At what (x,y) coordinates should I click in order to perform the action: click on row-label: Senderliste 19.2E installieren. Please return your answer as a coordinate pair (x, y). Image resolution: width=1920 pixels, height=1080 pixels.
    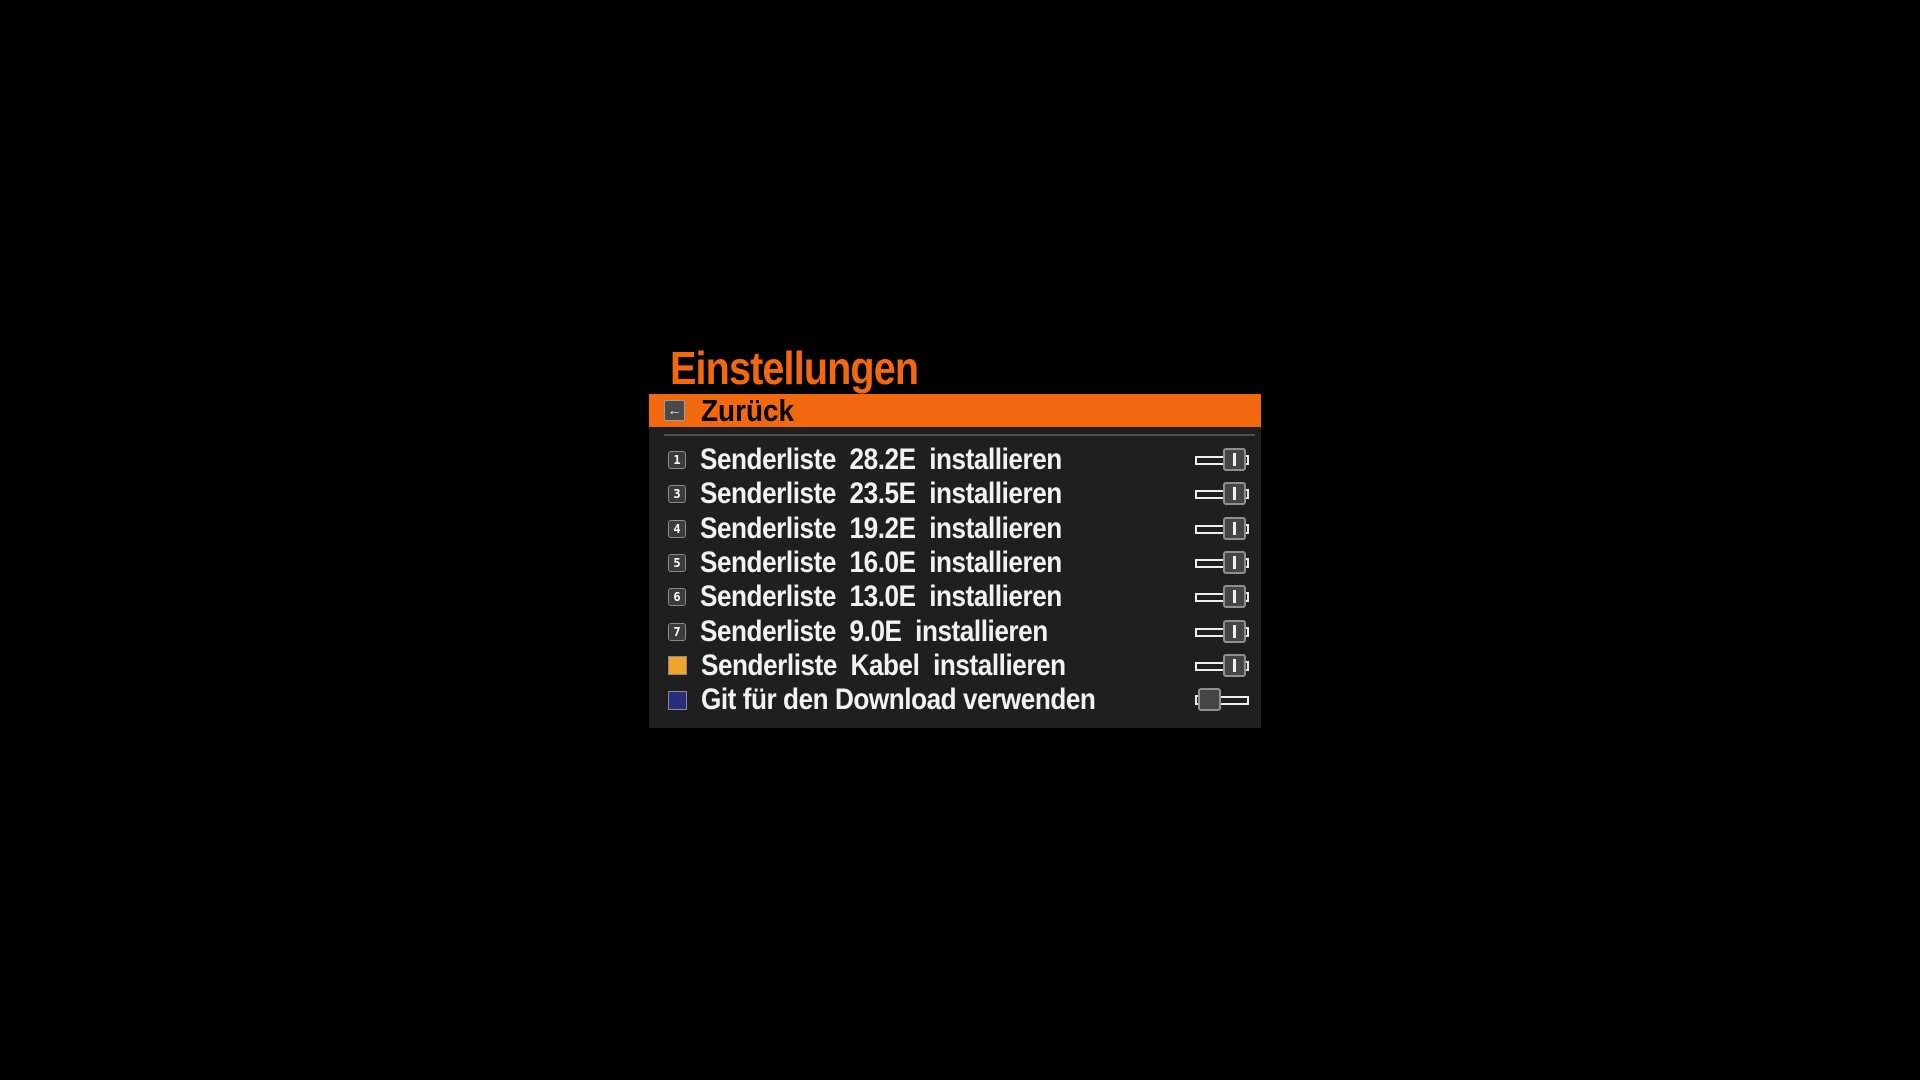
    Looking at the image, I should click on (881, 528).